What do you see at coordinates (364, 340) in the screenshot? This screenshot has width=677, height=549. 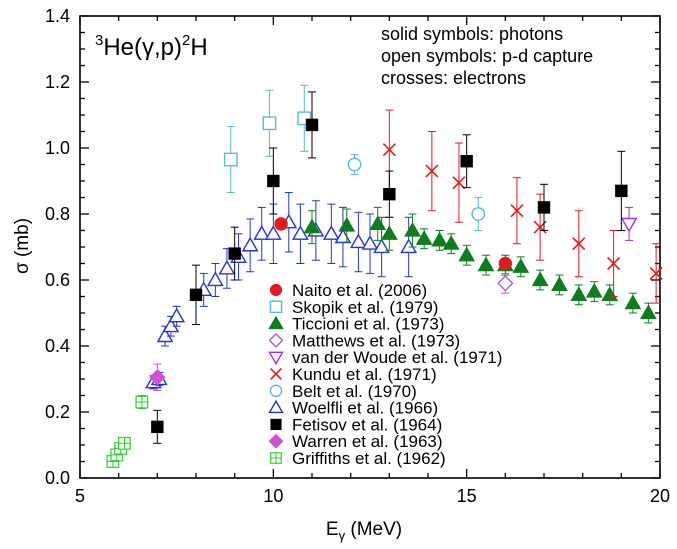 I see `legend-item: Matthews et al. (1973)` at bounding box center [364, 340].